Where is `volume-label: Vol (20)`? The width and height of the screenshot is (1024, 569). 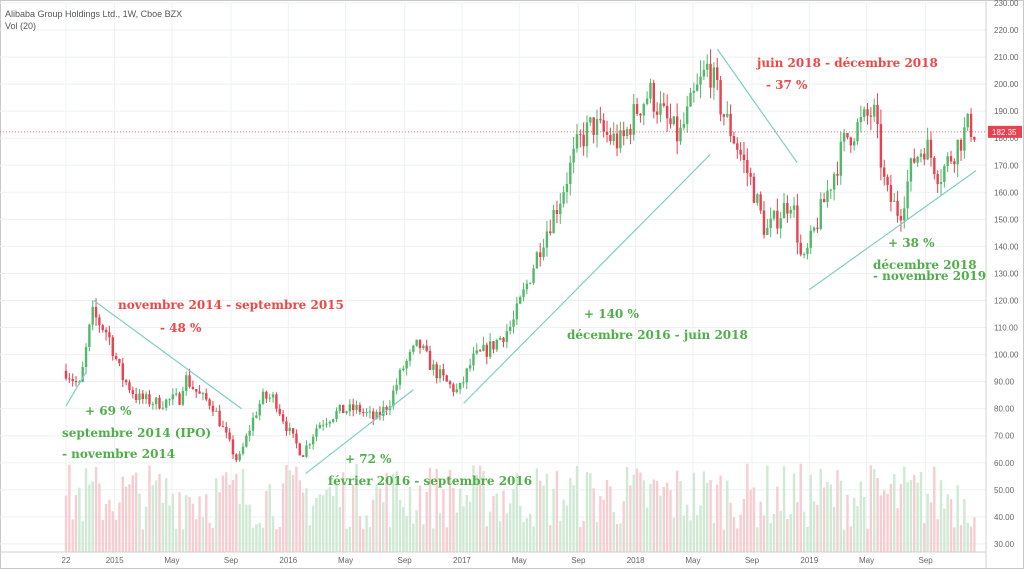
volume-label: Vol (20) is located at coordinates (21, 26).